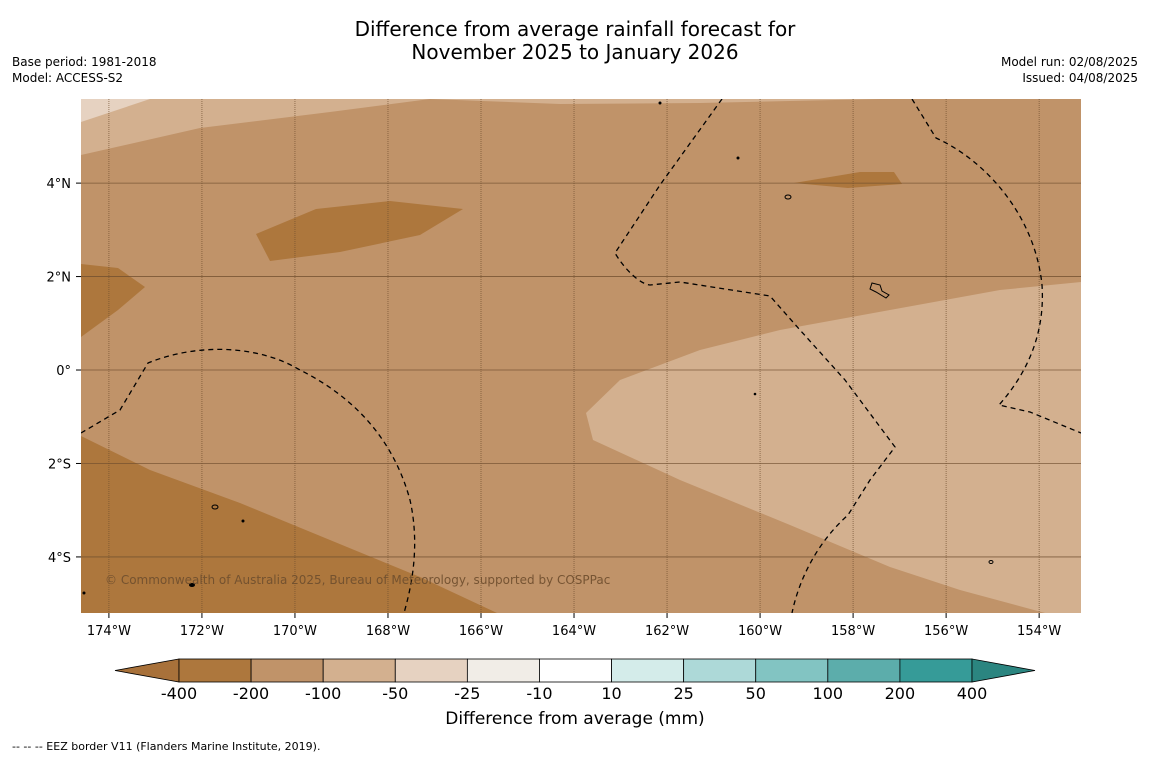 Image resolution: width=1150 pixels, height=758 pixels. Describe the element at coordinates (289, 524) in the screenshot. I see `patch-dry-southwest` at that location.